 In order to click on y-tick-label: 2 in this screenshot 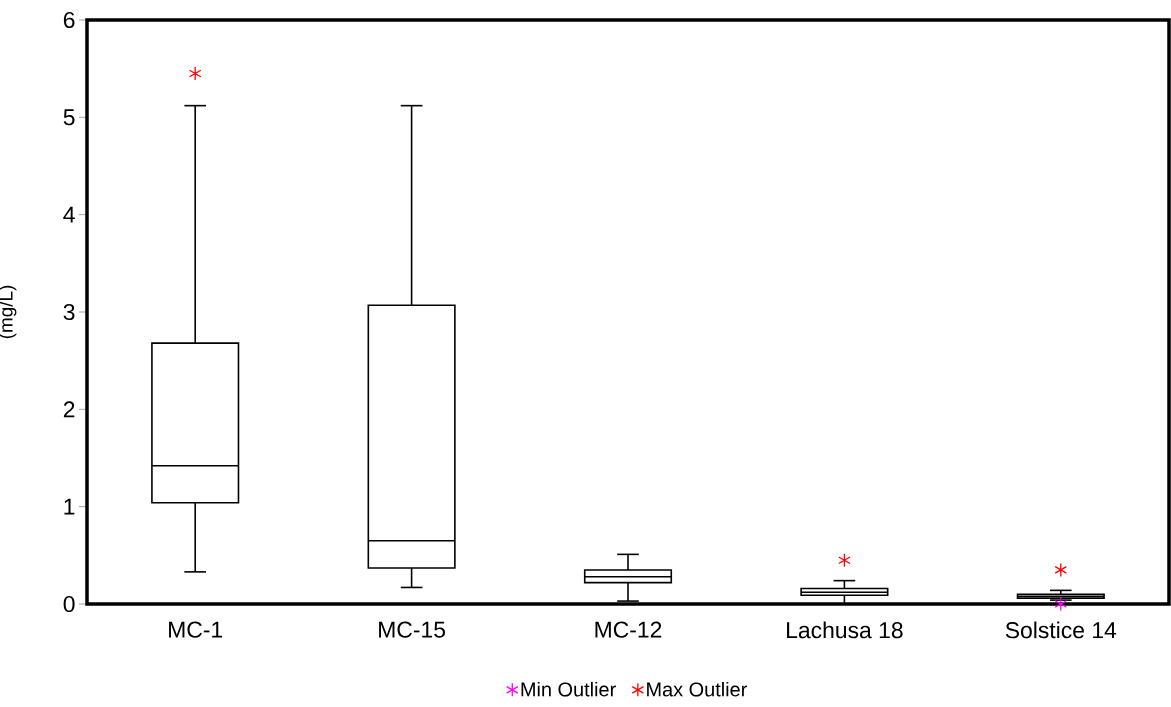, I will do `click(69, 409)`.